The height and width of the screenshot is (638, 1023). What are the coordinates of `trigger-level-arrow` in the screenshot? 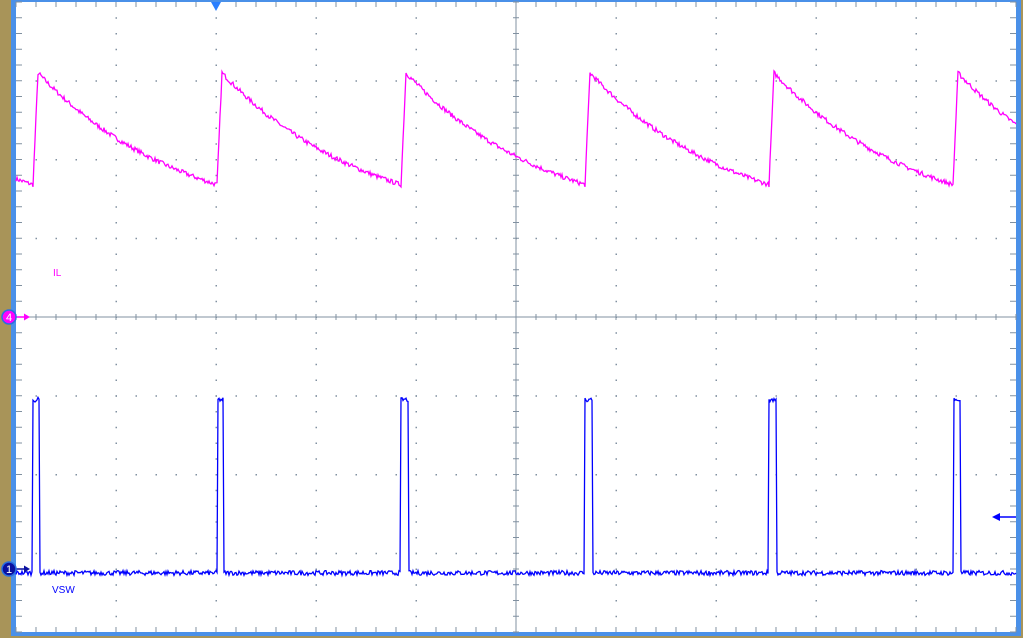 It's located at (996, 517).